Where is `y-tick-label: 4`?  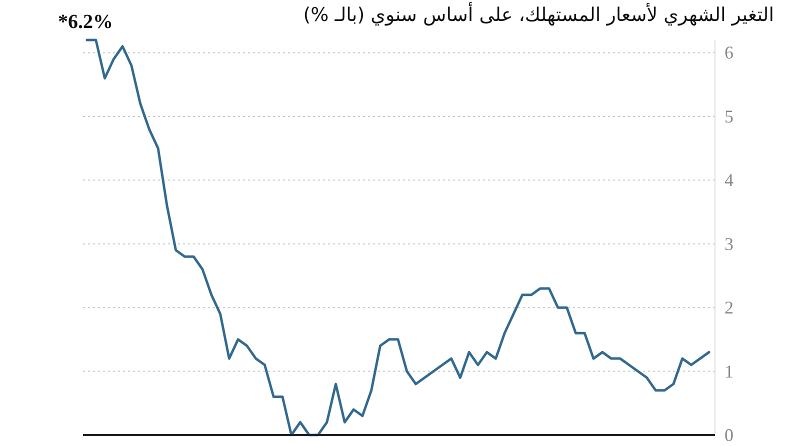
y-tick-label: 4 is located at coordinates (729, 180).